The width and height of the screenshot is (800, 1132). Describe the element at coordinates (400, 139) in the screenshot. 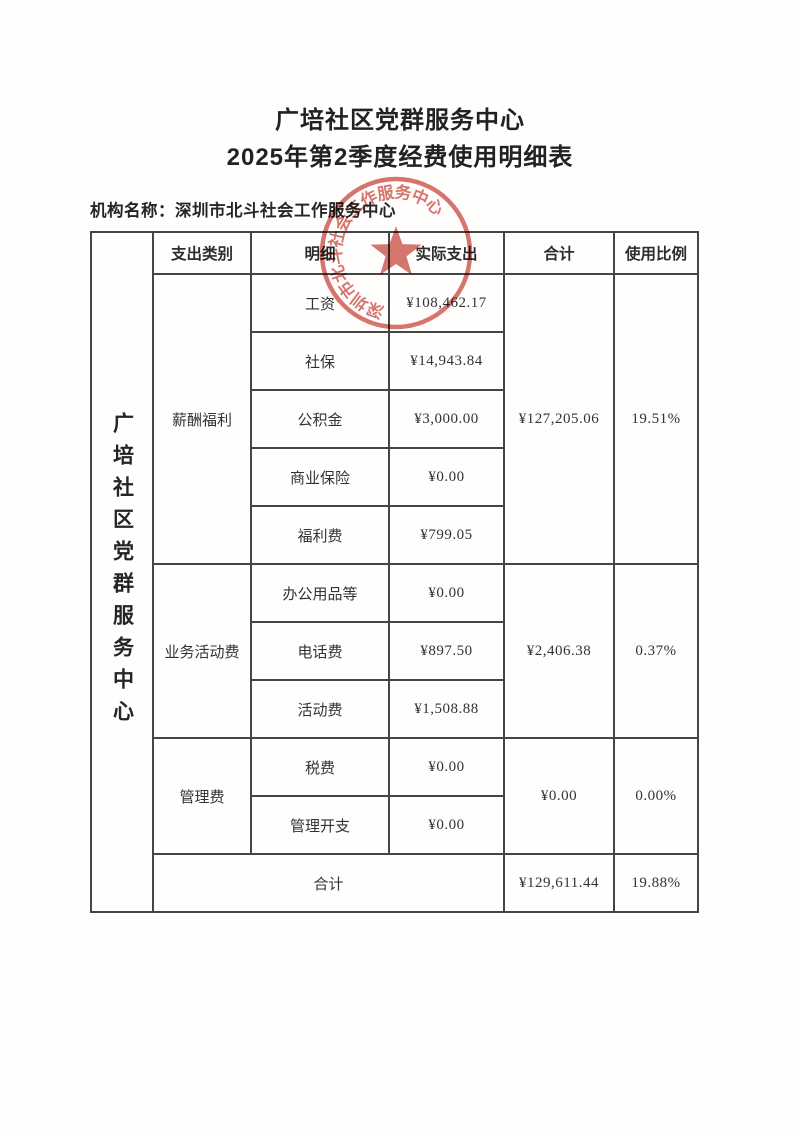

I see `document-title-block: 广培社区党群服务中心 2025年第2季度经费使用明细表` at that location.